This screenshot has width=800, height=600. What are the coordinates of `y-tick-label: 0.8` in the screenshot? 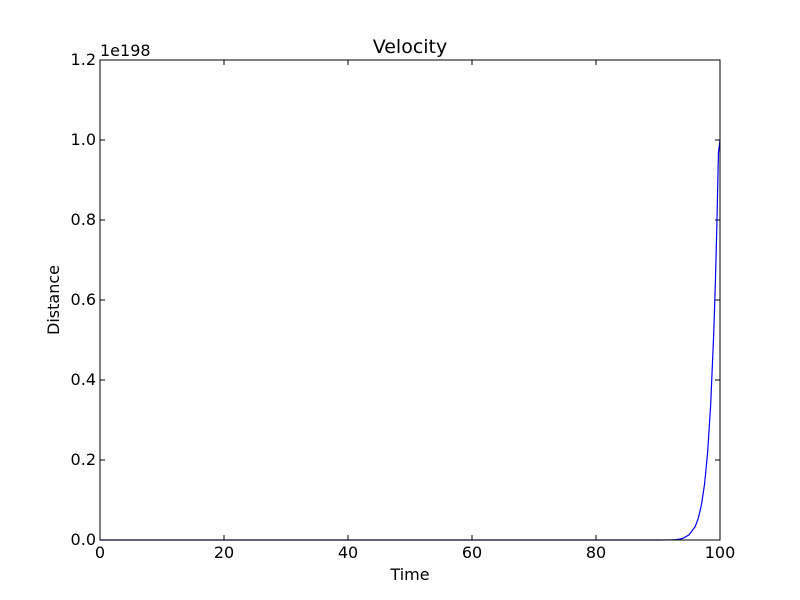 It's located at (83, 219).